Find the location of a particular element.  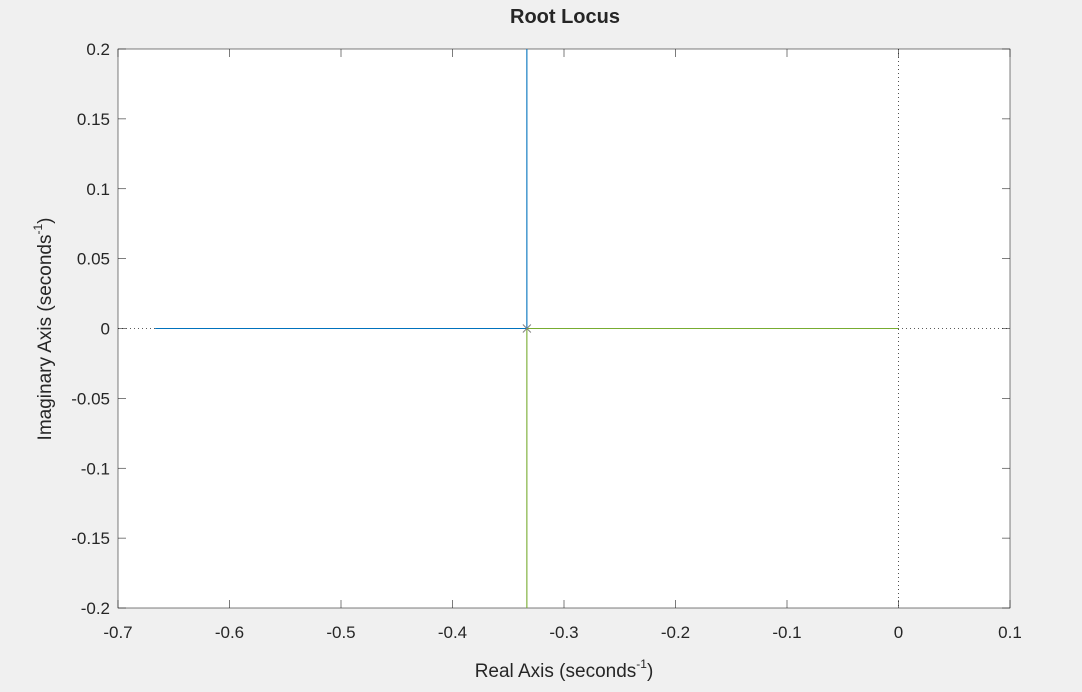

pole-marker-stroke is located at coordinates (527, 328).